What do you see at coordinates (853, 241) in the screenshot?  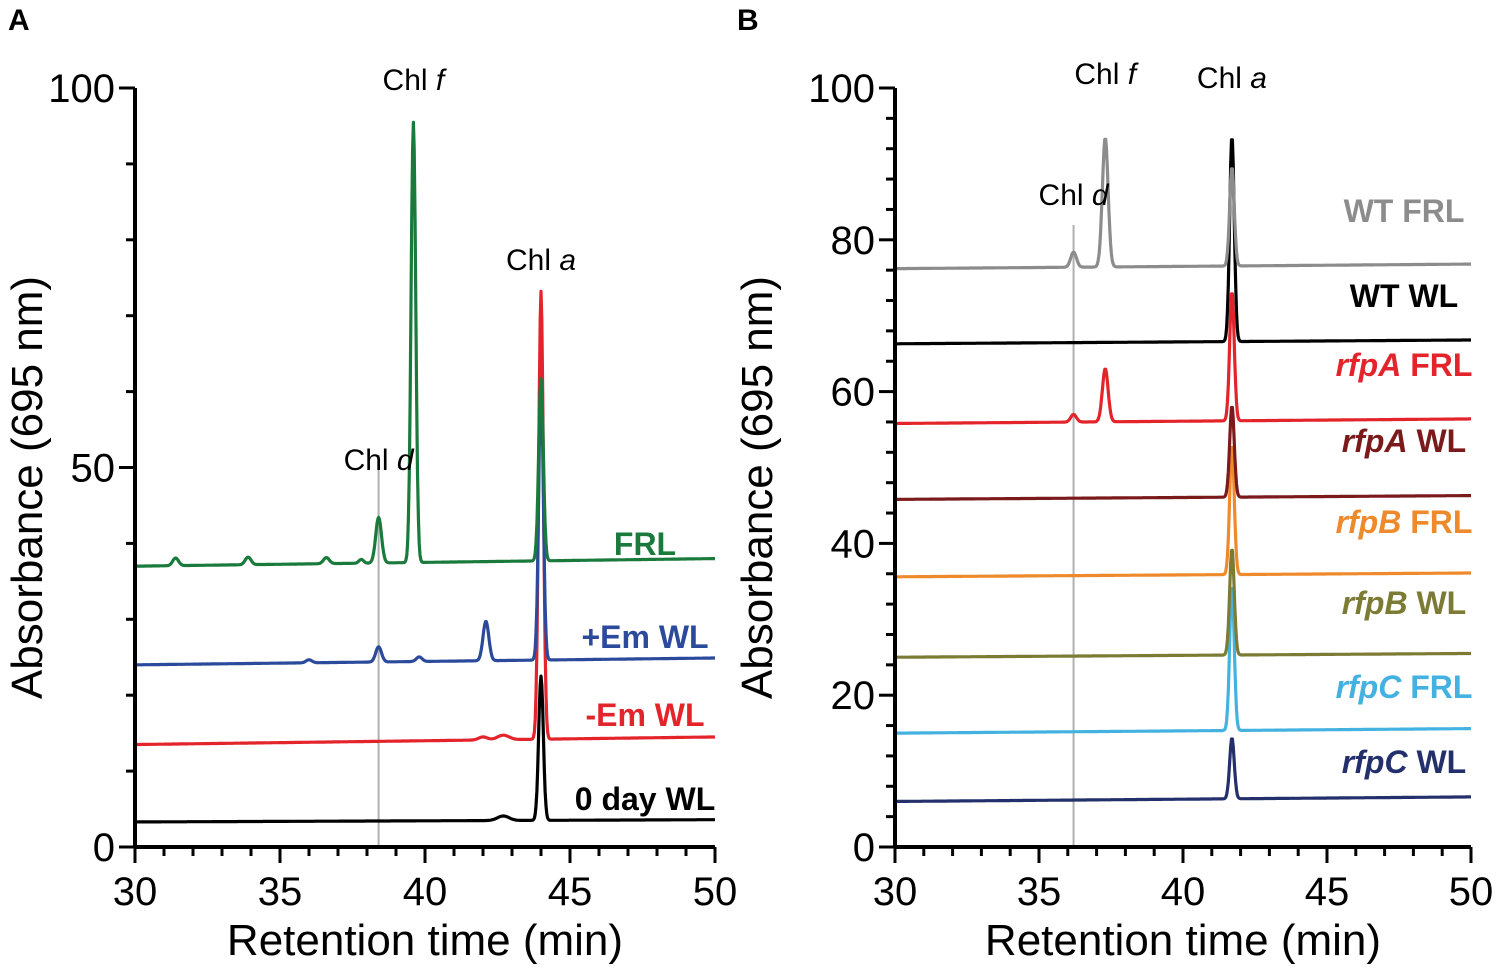 I see `y-tick-label: 80` at bounding box center [853, 241].